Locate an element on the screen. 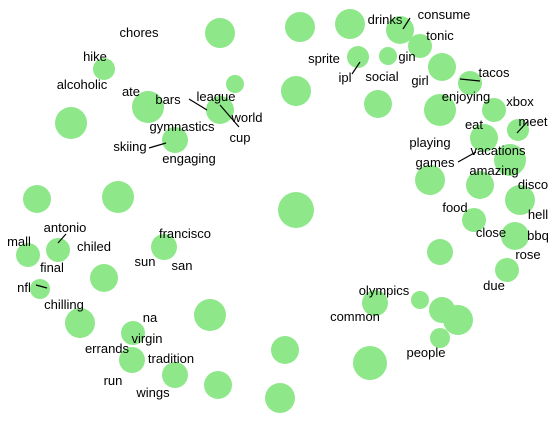 The height and width of the screenshot is (424, 555). word-label: final is located at coordinates (52, 267).